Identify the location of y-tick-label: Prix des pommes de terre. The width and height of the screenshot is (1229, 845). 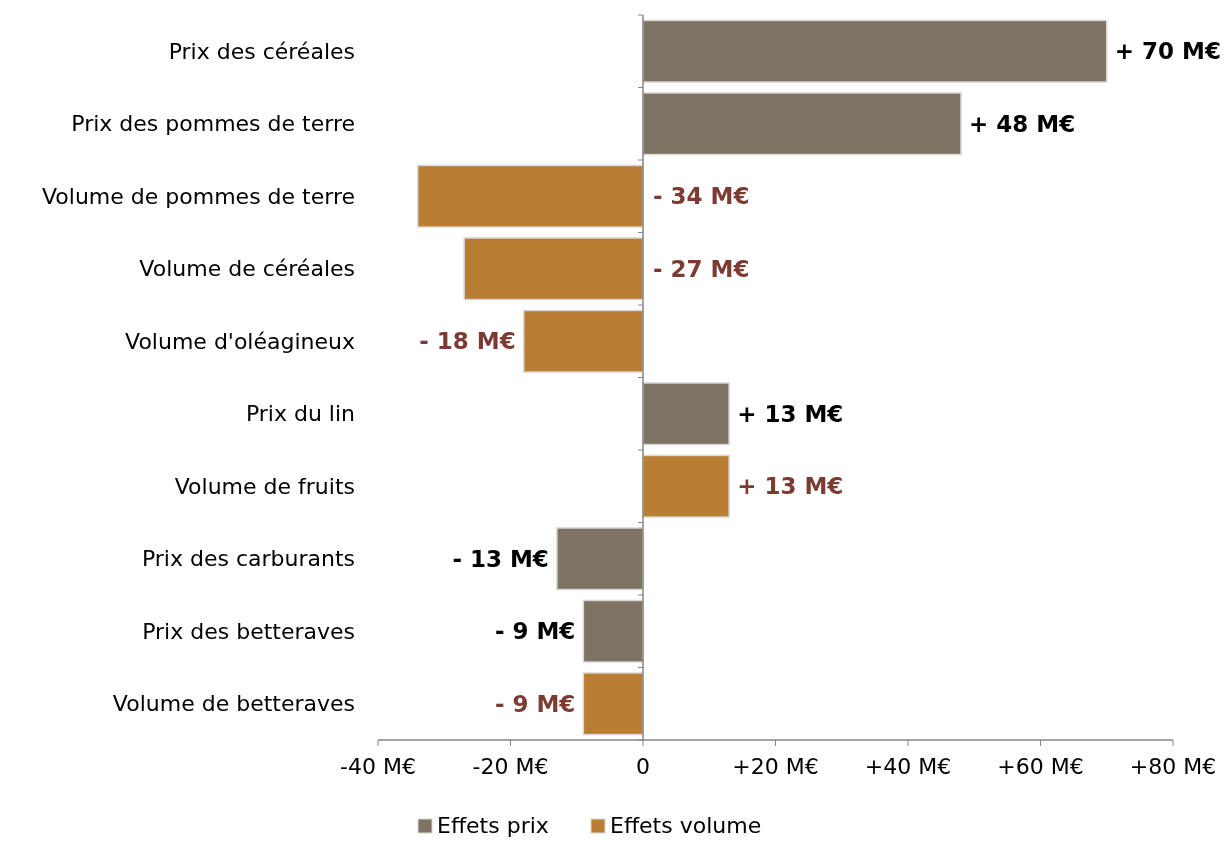
(213, 124).